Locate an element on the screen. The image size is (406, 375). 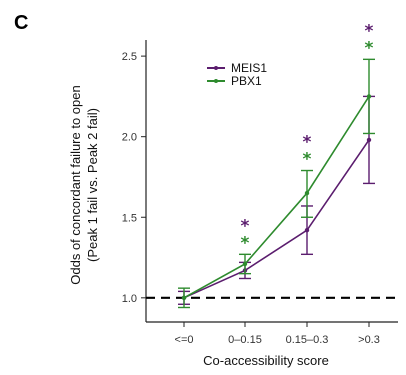
legend-label: PBX1 is located at coordinates (246, 81).